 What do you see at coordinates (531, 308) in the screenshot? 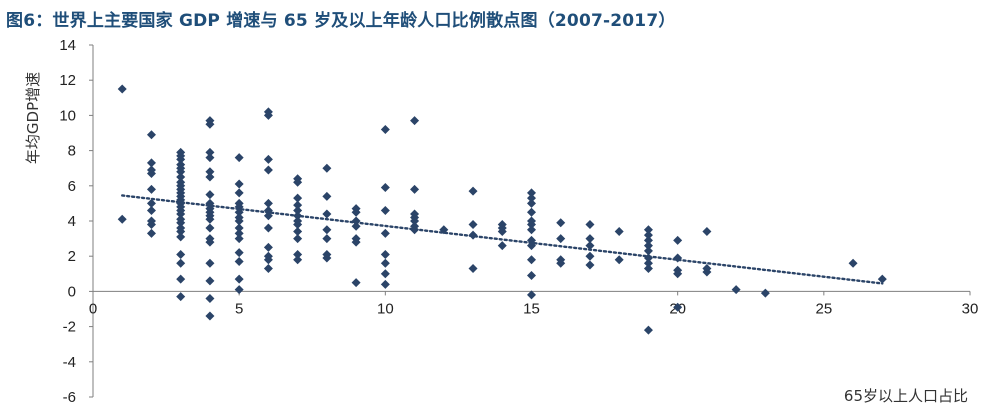
I see `x-tick-label: 15` at bounding box center [531, 308].